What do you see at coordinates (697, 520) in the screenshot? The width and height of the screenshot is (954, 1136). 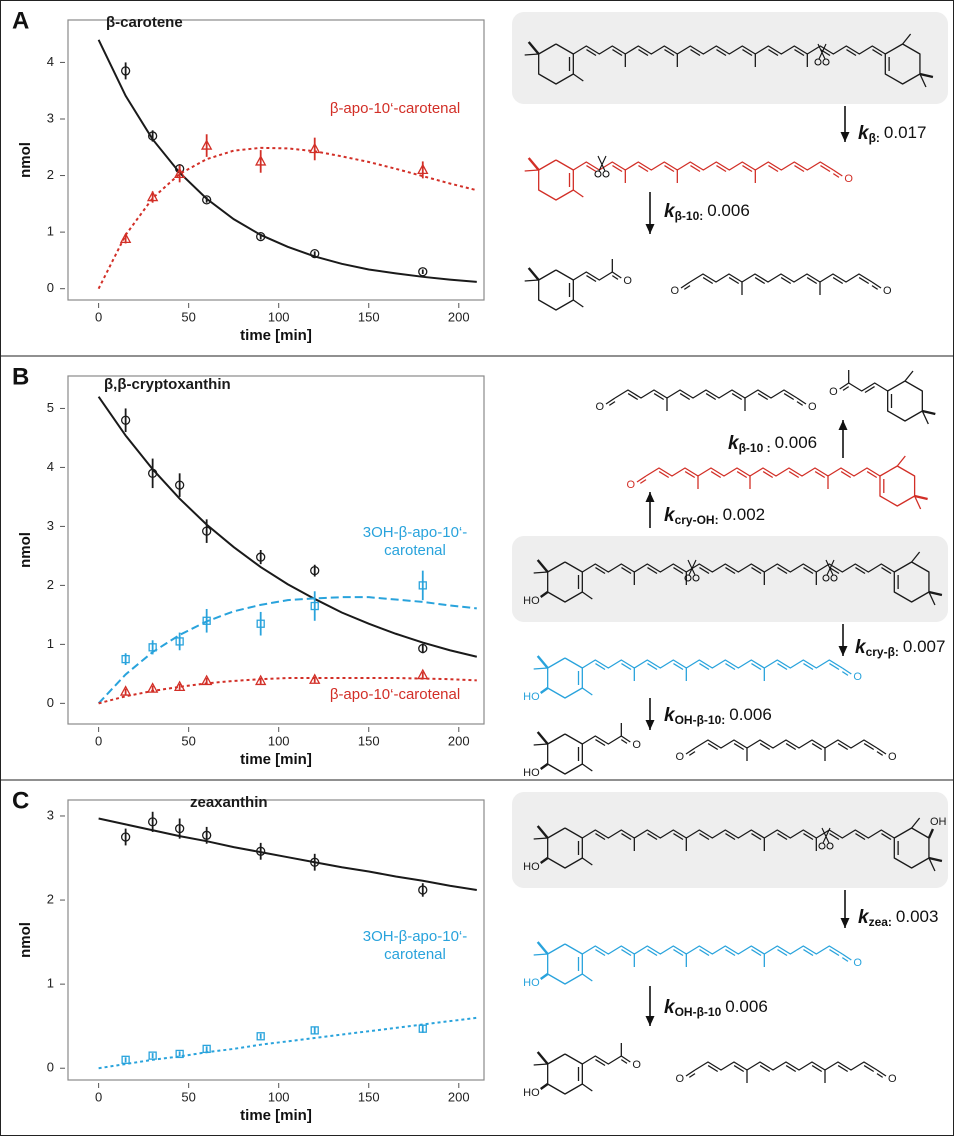 I see `rate-subscript: cry-OH:` at bounding box center [697, 520].